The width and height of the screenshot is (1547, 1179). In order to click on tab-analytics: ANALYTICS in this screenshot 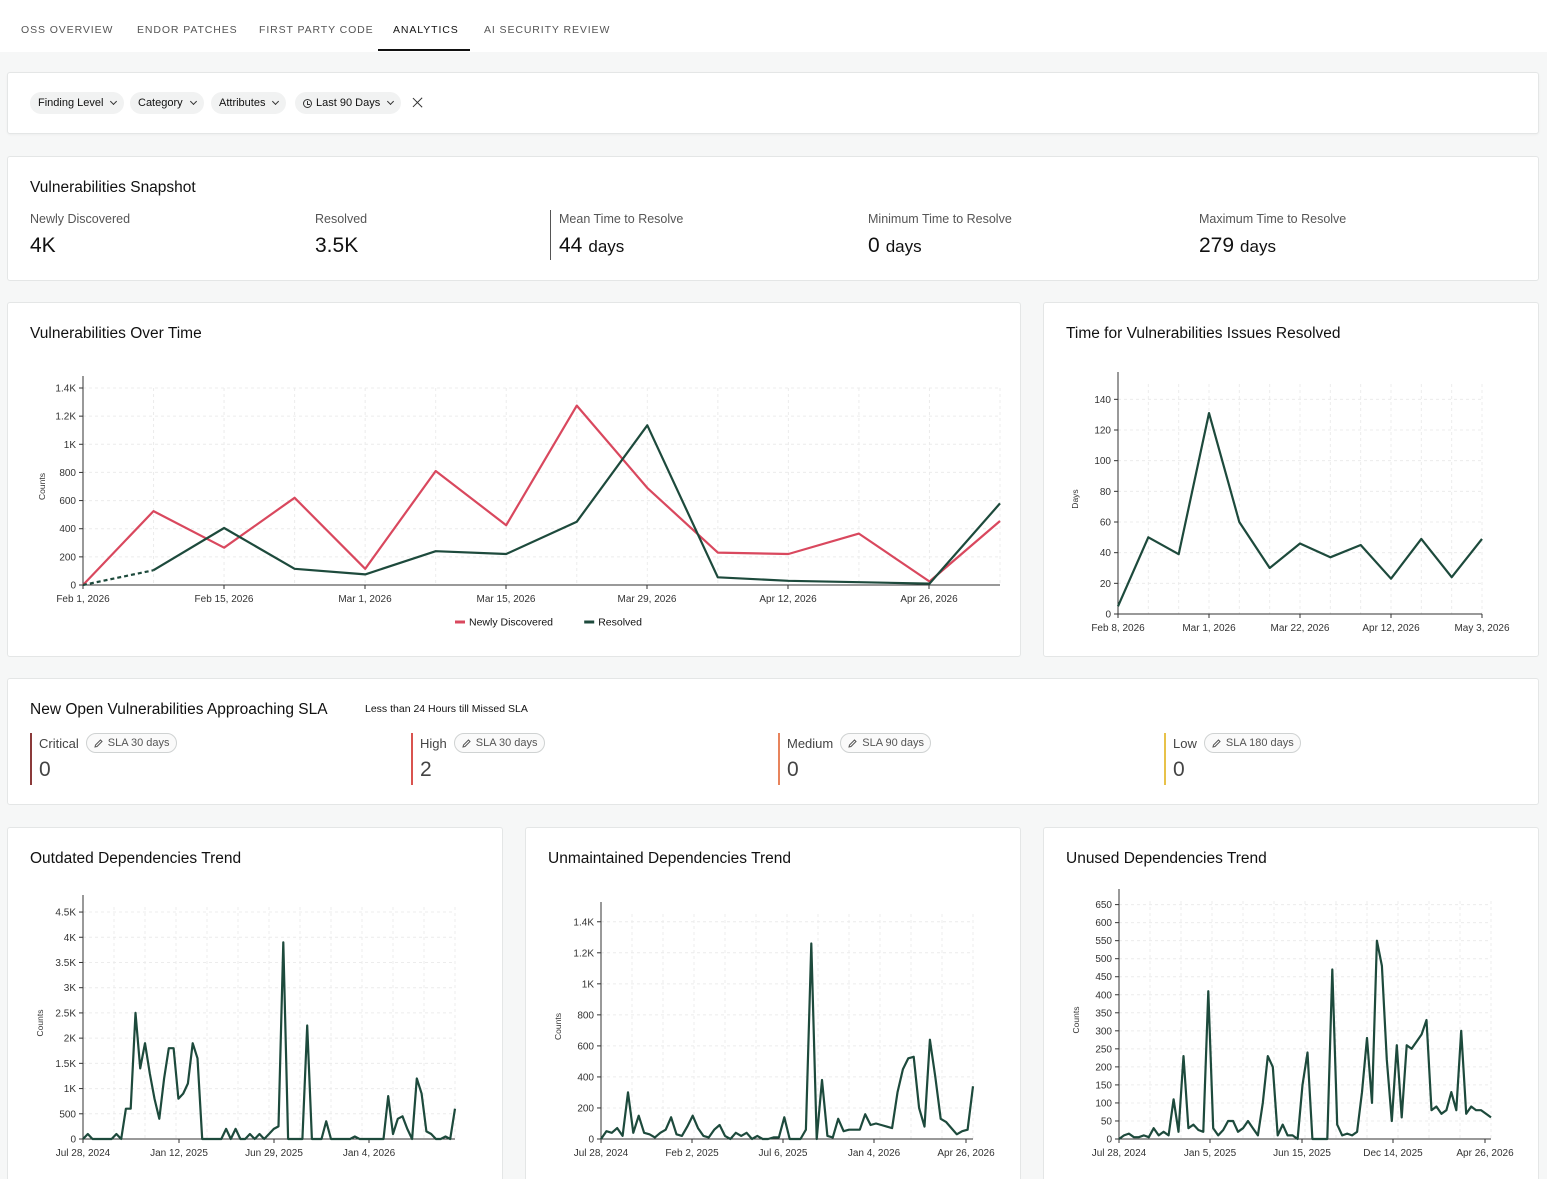, I will do `click(426, 30)`.